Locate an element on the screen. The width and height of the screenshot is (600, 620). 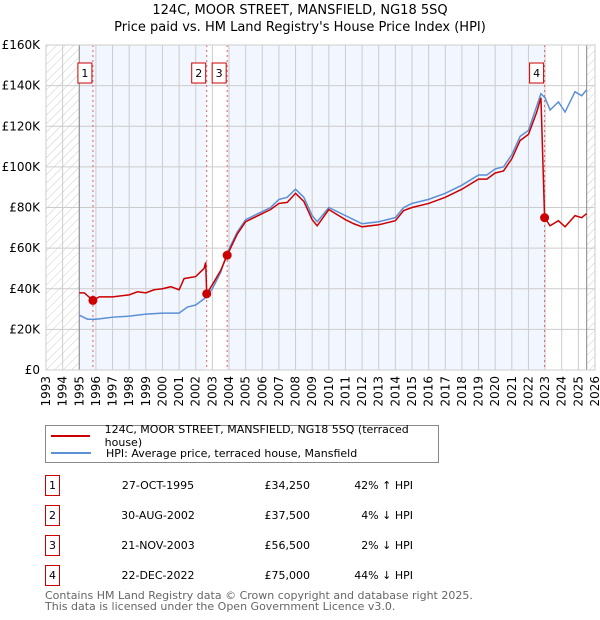
y-tick-label: £20K is located at coordinates (25, 329).